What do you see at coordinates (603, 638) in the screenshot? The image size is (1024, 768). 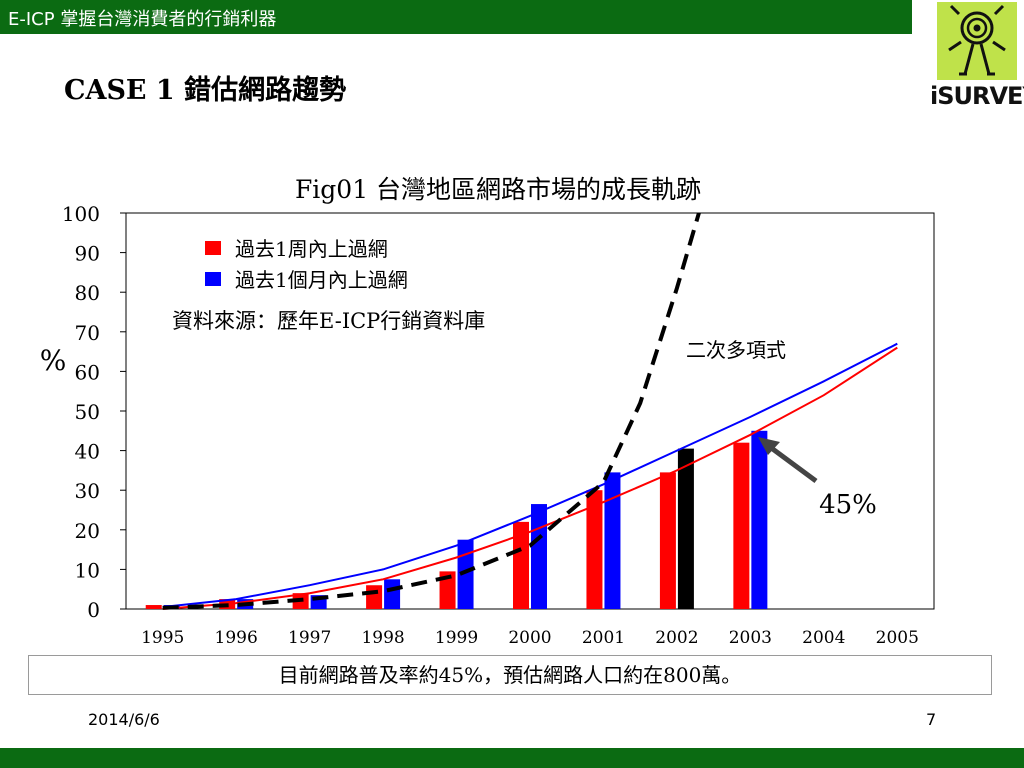 I see `x-tick-label: 2001` at bounding box center [603, 638].